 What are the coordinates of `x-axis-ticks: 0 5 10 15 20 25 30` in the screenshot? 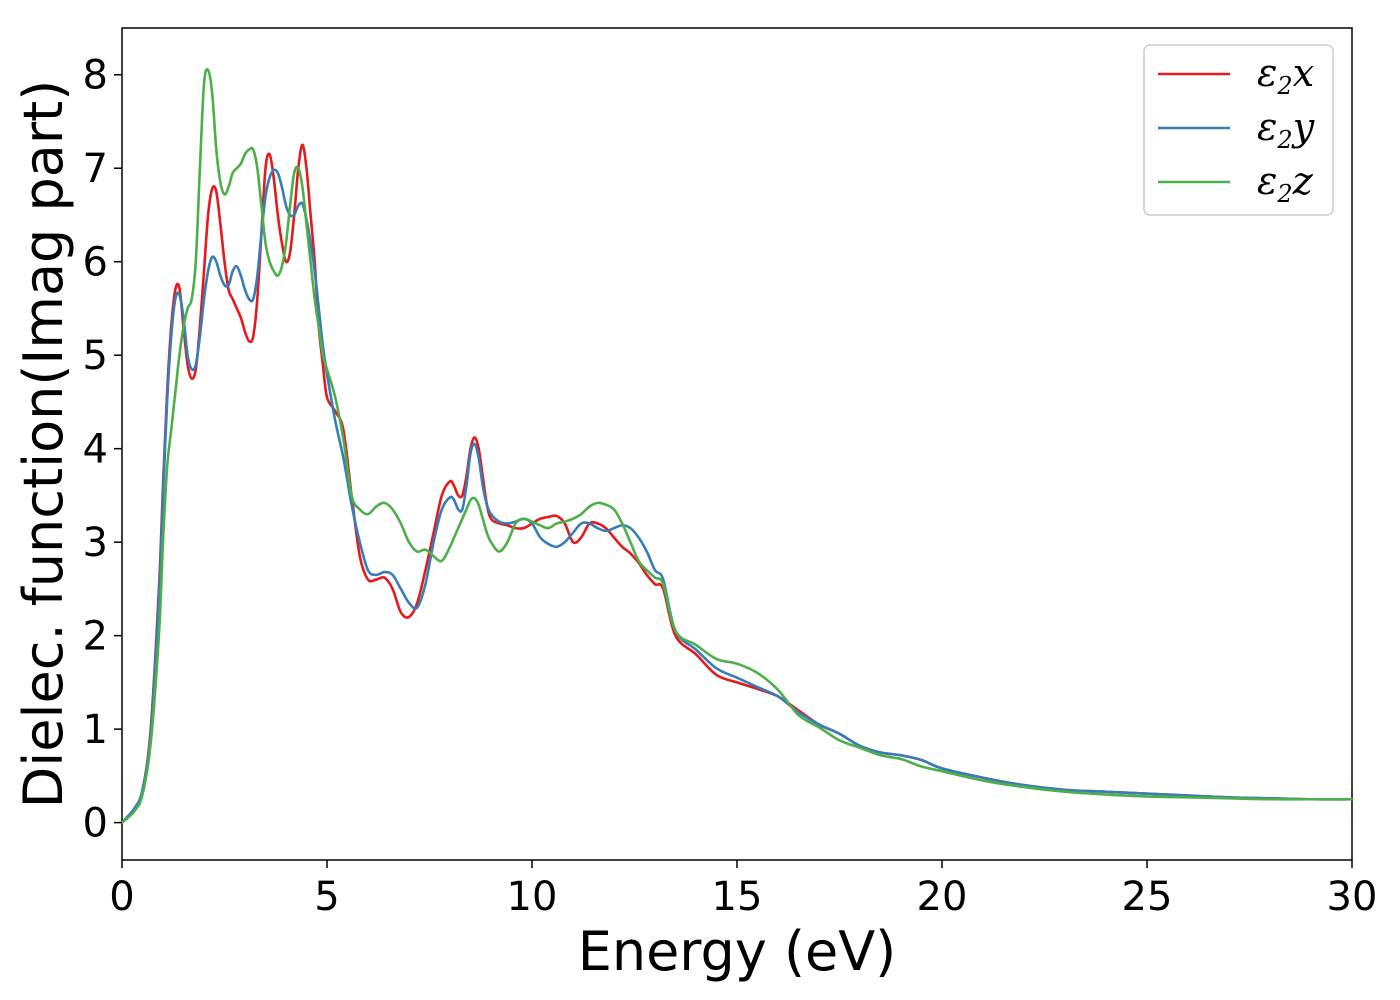 It's located at (743, 890).